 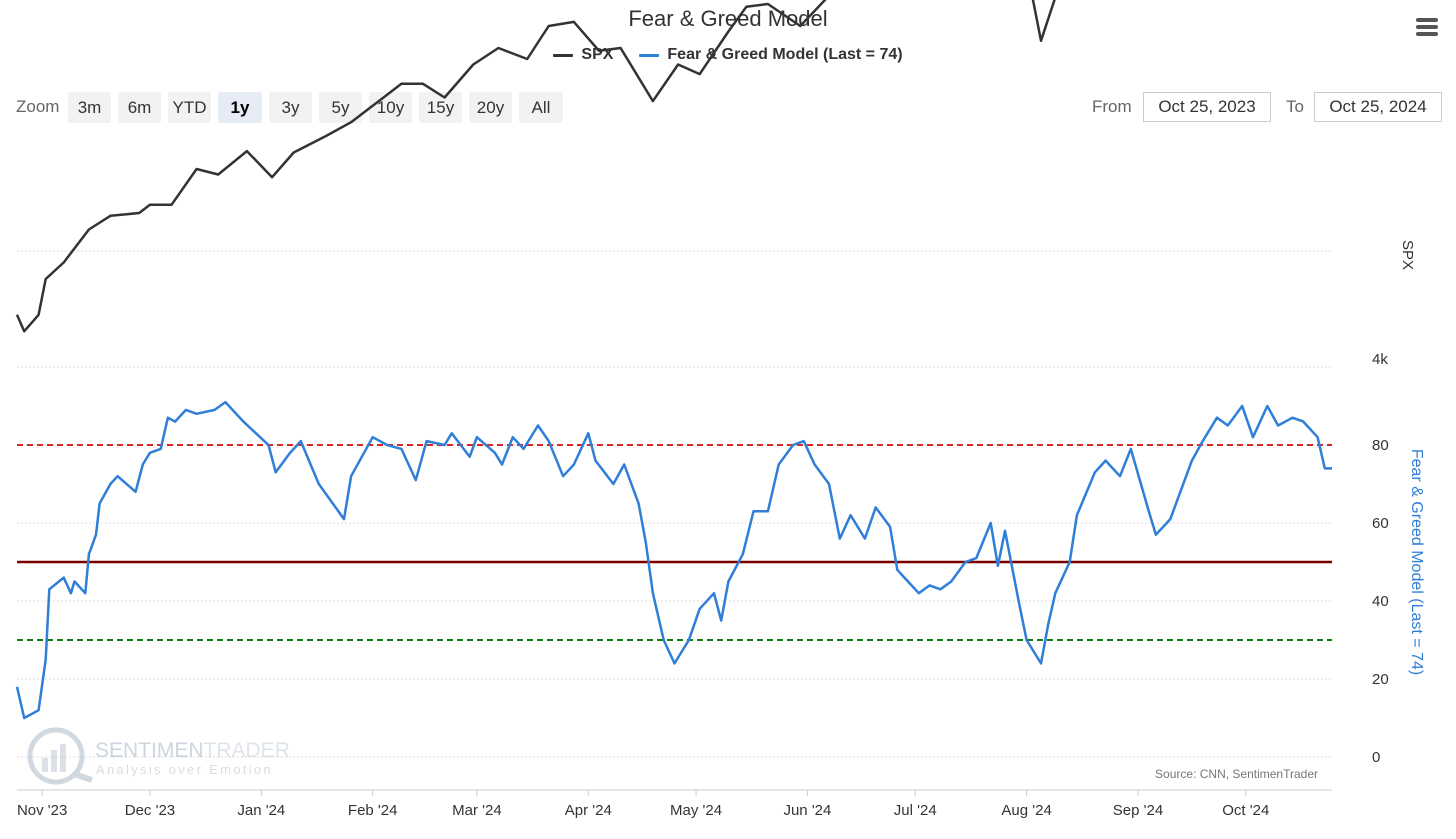 I want to click on legend-item-fear-greed: Fear & Greed Model (Last = 74), so click(x=771, y=55).